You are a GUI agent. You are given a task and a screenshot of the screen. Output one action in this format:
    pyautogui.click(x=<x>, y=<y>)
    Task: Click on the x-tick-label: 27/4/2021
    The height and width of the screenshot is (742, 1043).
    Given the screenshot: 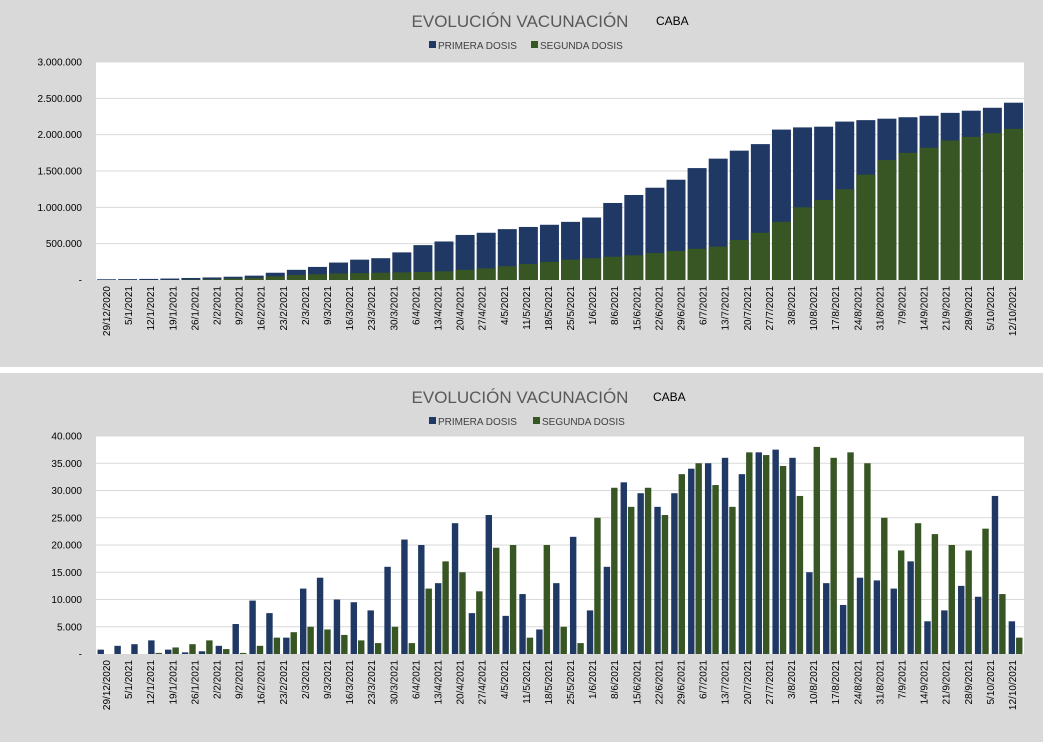 What is the action you would take?
    pyautogui.click(x=483, y=682)
    